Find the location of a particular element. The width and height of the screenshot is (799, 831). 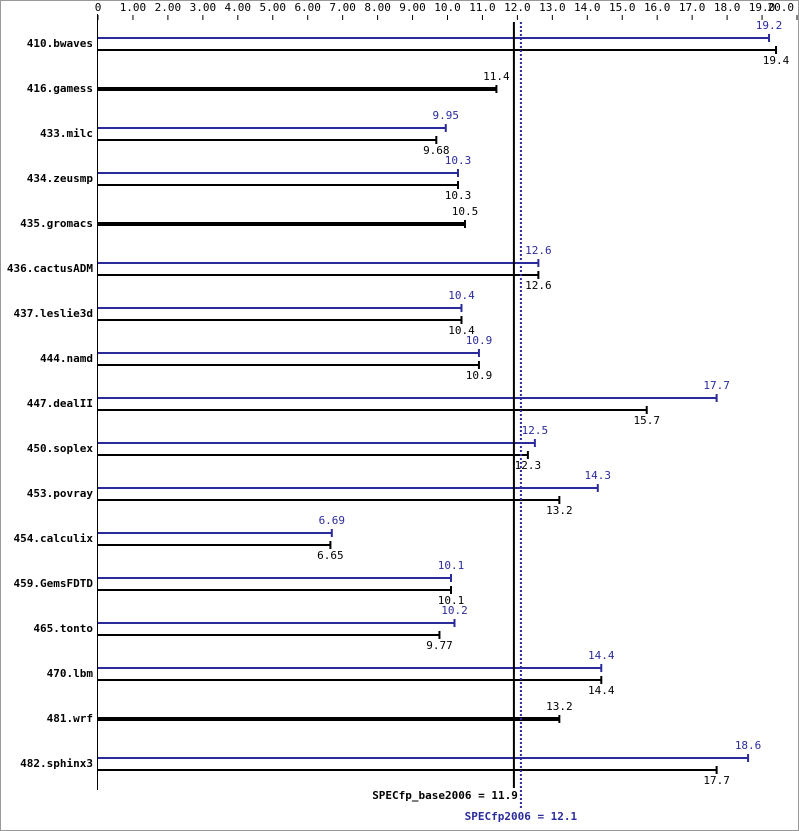

benchmark-name: 454.calculix is located at coordinates (54, 538).